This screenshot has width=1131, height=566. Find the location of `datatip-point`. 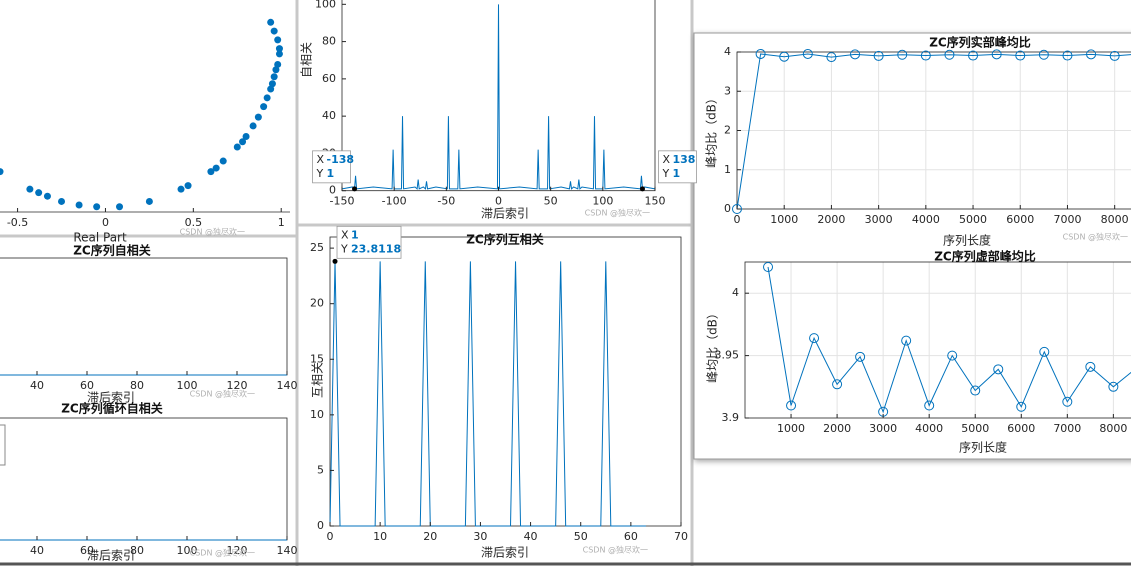

datatip-point is located at coordinates (335, 261).